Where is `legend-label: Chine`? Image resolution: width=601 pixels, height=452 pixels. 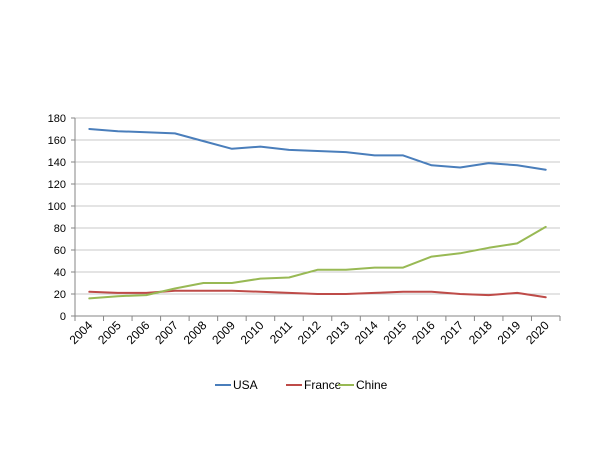
legend-label: Chine is located at coordinates (372, 385).